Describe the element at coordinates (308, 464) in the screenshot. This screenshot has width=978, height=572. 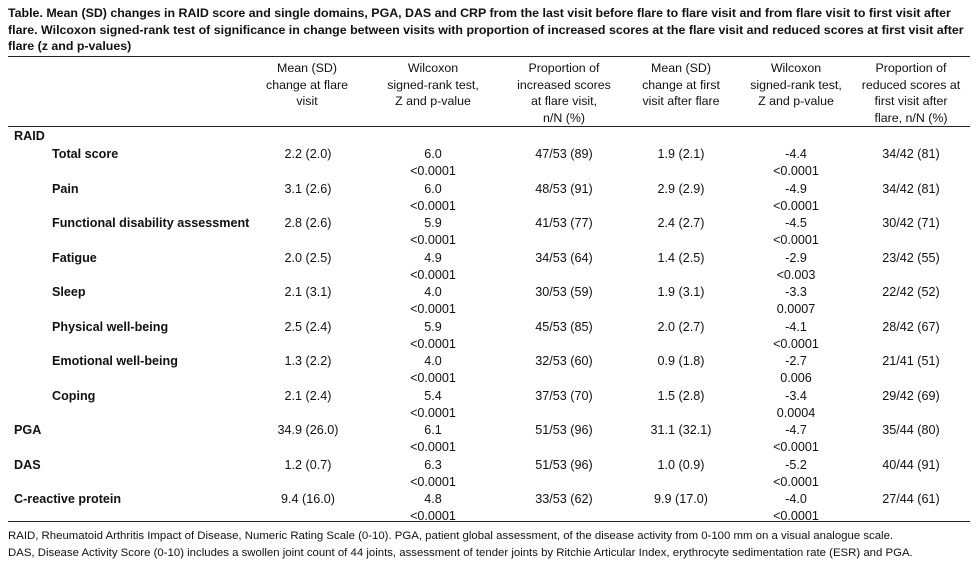
I see `cell-mean-flare: 1.2 (0.7)` at that location.